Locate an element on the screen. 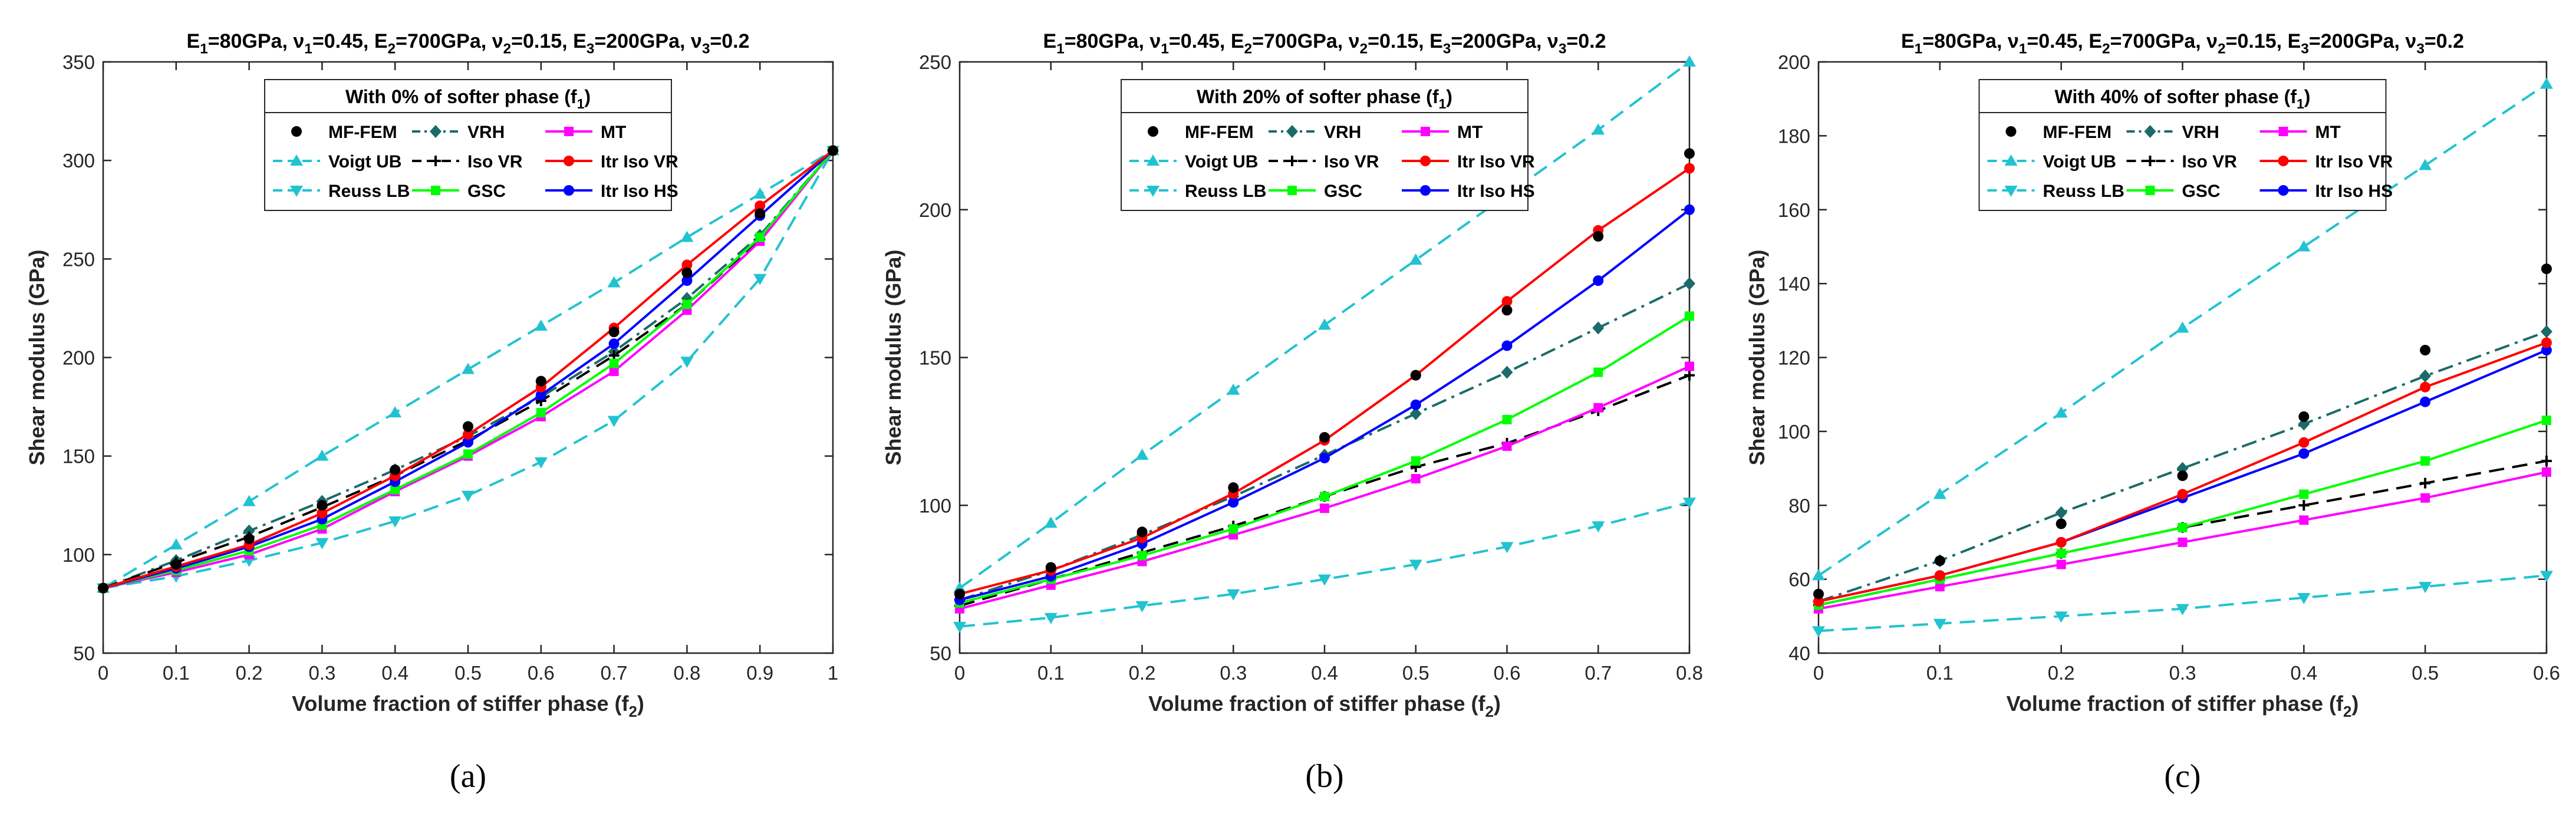 Image resolution: width=2576 pixels, height=817 pixels. legend-title: With 20% of softer phase (f1) is located at coordinates (1324, 99).